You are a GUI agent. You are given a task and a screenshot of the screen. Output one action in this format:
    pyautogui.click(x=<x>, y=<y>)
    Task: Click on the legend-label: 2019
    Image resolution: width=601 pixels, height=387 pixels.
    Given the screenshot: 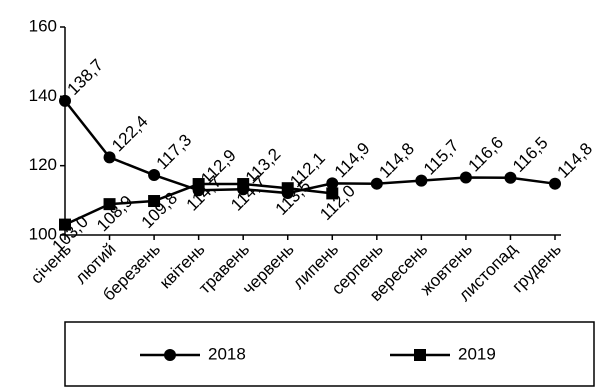 What is the action you would take?
    pyautogui.click(x=477, y=353)
    